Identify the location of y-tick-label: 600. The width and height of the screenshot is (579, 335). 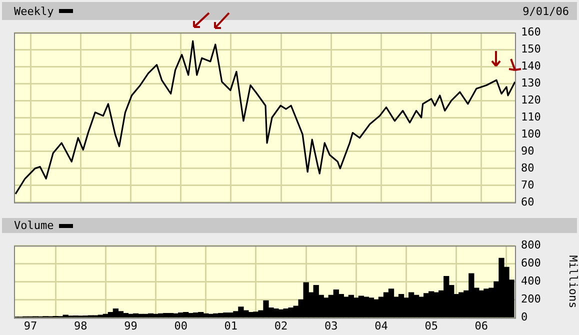
(531, 263).